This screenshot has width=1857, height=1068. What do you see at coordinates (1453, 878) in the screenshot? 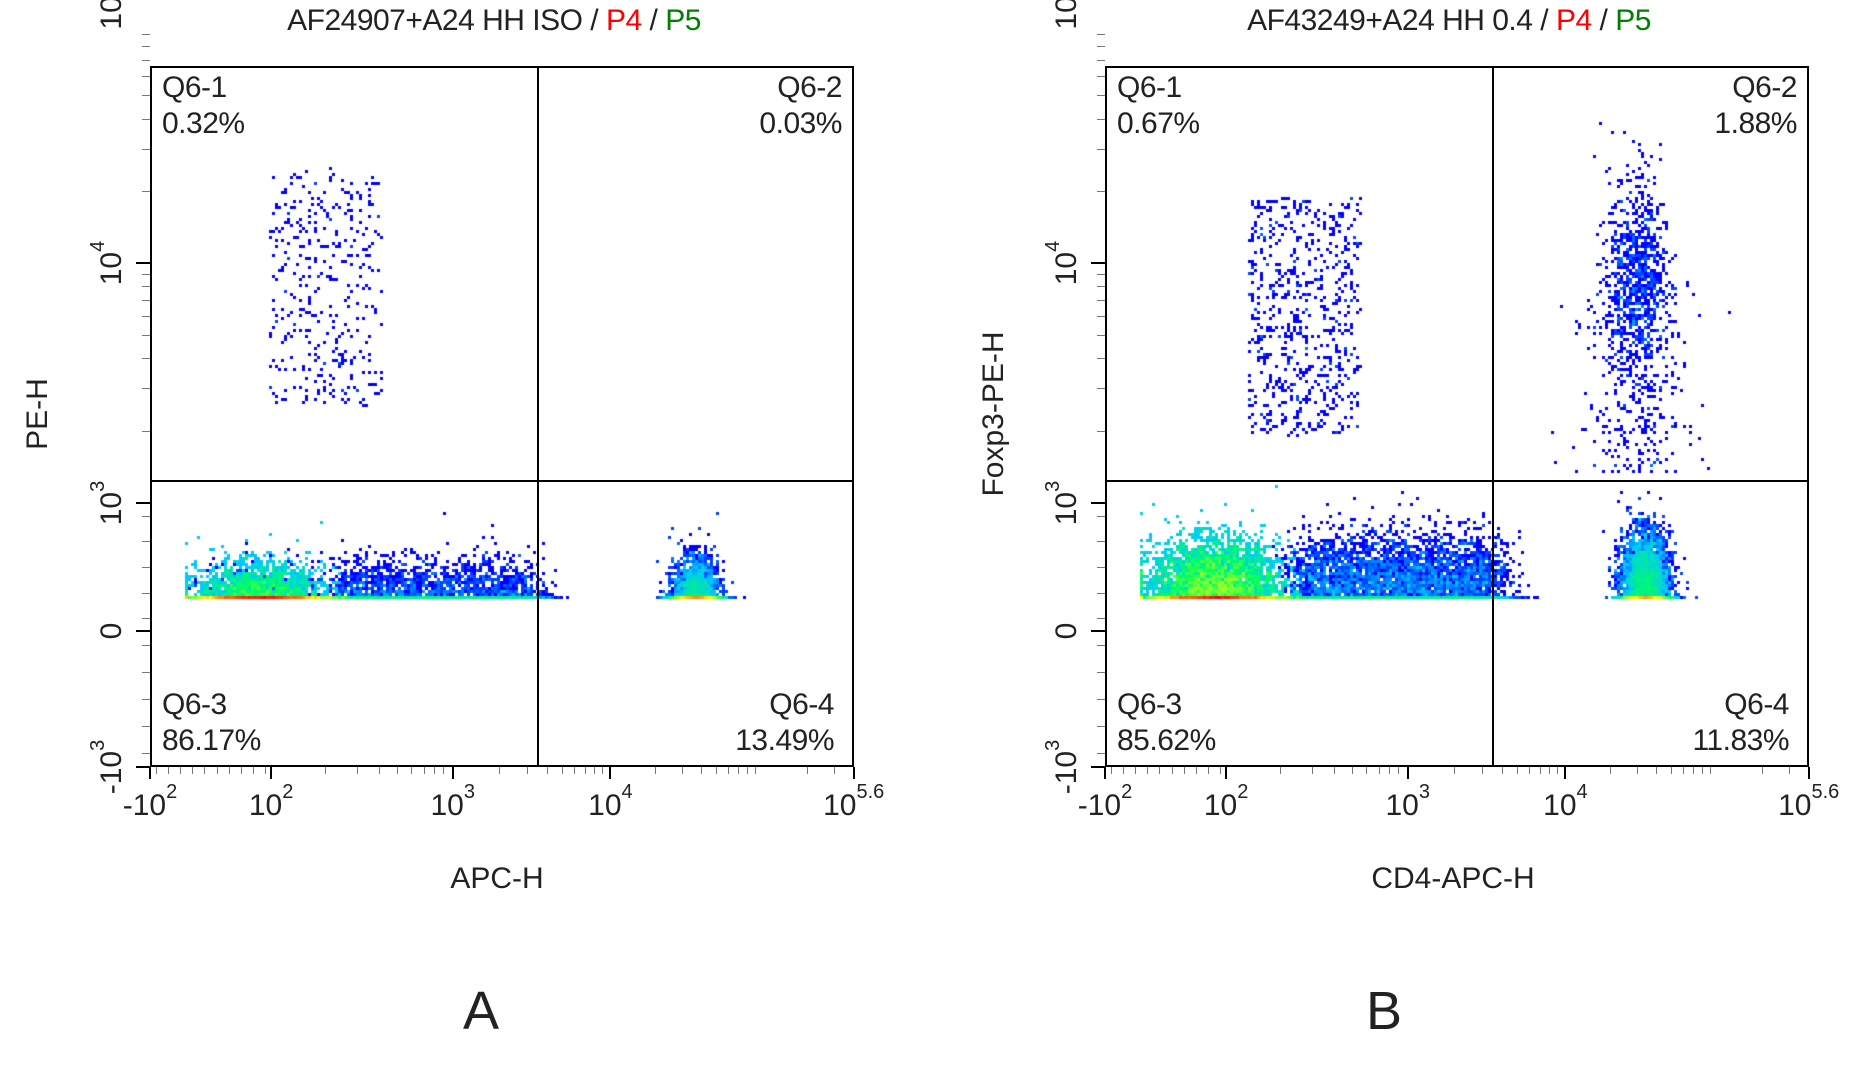
I see `x-axis-label: CD4-APC-H` at bounding box center [1453, 878].